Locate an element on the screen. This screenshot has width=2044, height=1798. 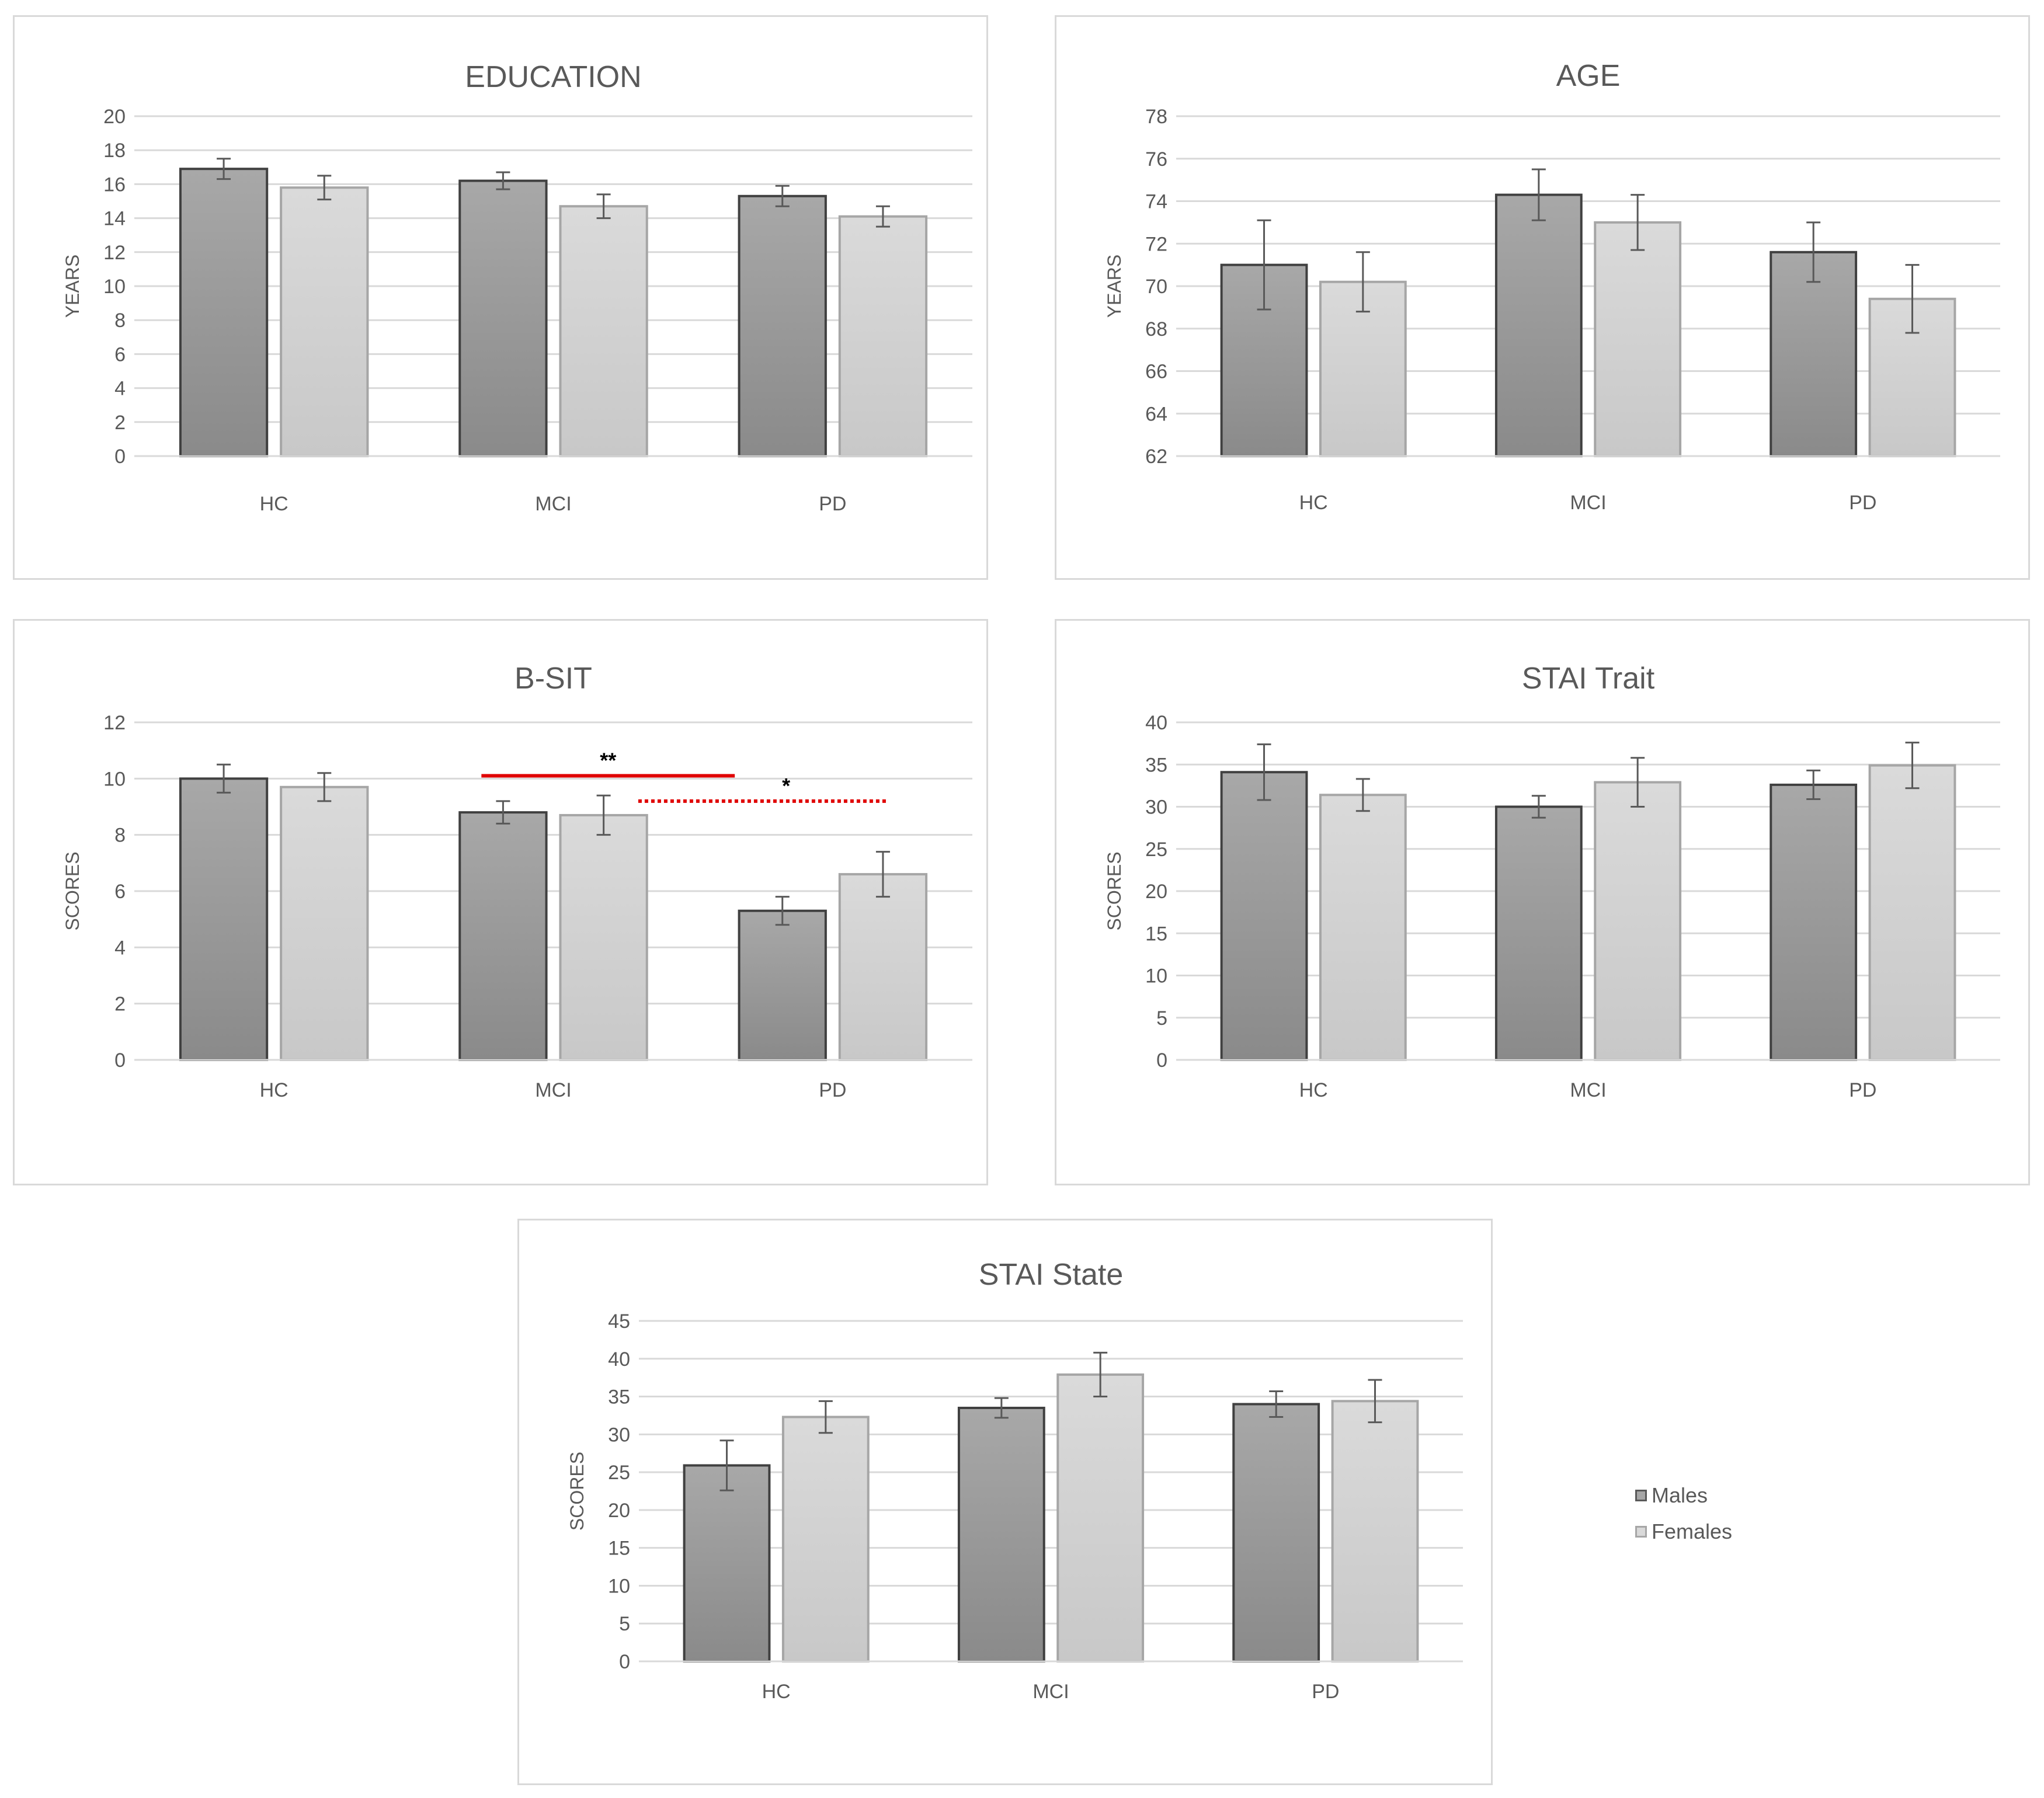
significance-marker: ** is located at coordinates (608, 761).